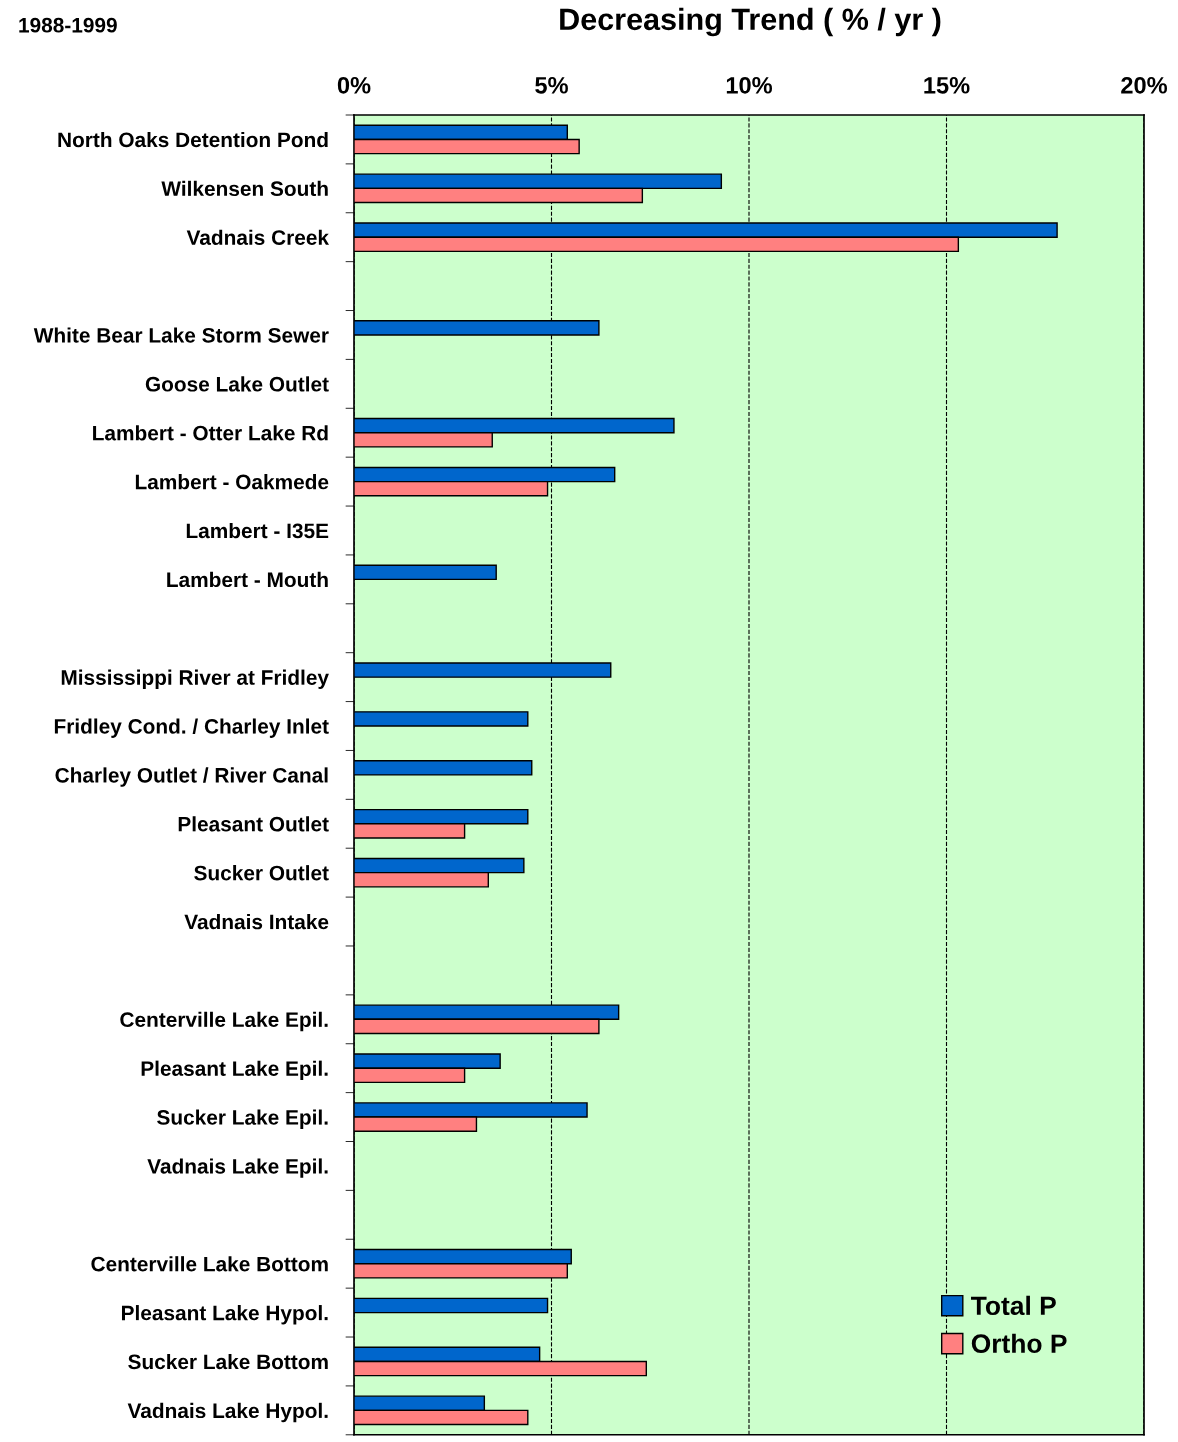 Image resolution: width=1178 pixels, height=1442 pixels. What do you see at coordinates (237, 1168) in the screenshot?
I see `y-tick-label: Vadnais Lake Epil.` at bounding box center [237, 1168].